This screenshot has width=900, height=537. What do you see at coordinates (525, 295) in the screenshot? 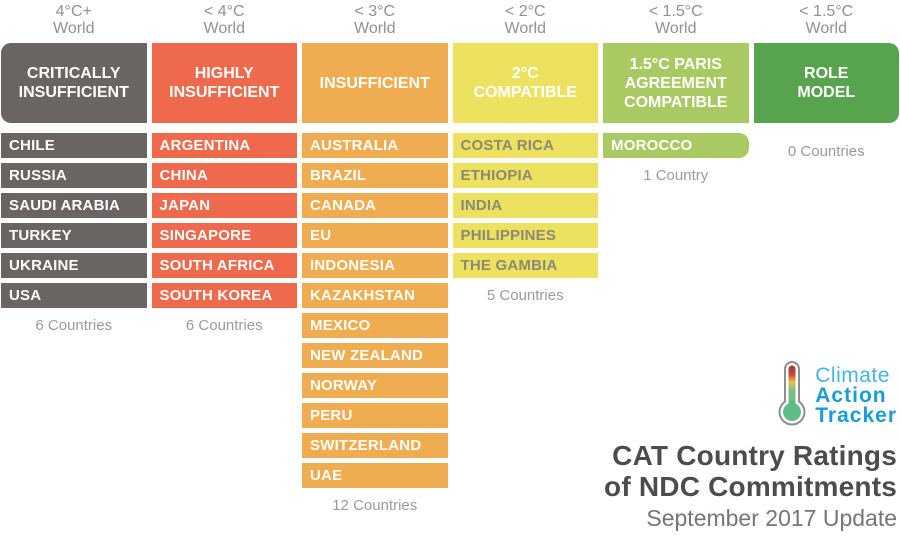
I see `country-count: 5 Countries` at bounding box center [525, 295].